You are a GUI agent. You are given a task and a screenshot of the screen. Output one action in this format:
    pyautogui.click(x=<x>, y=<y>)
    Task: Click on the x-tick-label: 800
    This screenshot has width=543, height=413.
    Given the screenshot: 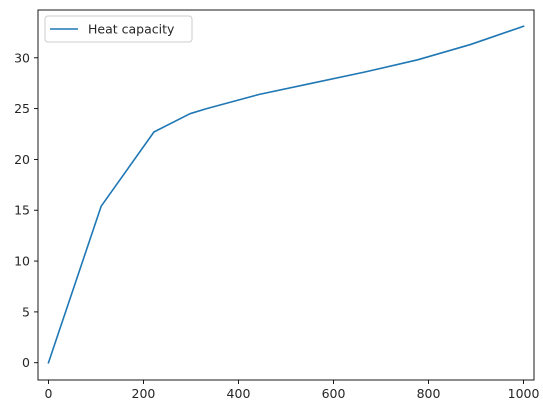 What is the action you would take?
    pyautogui.click(x=429, y=393)
    